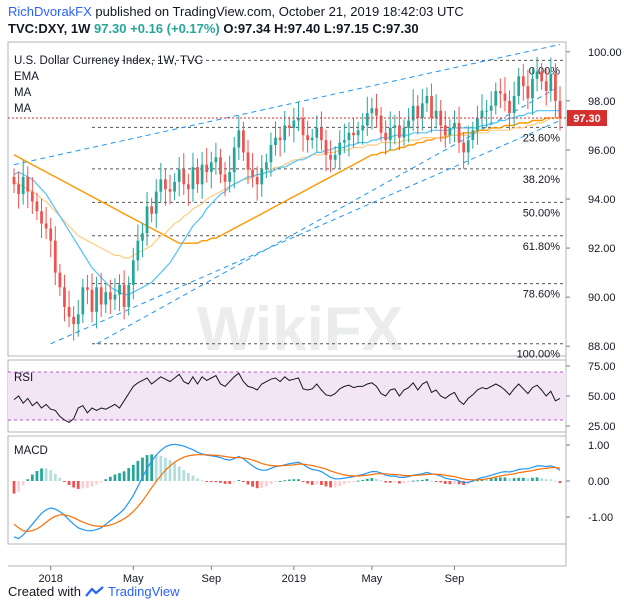 This screenshot has height=606, width=624. What do you see at coordinates (346, 28) in the screenshot?
I see `ohlc-low: L:97.15` at bounding box center [346, 28].